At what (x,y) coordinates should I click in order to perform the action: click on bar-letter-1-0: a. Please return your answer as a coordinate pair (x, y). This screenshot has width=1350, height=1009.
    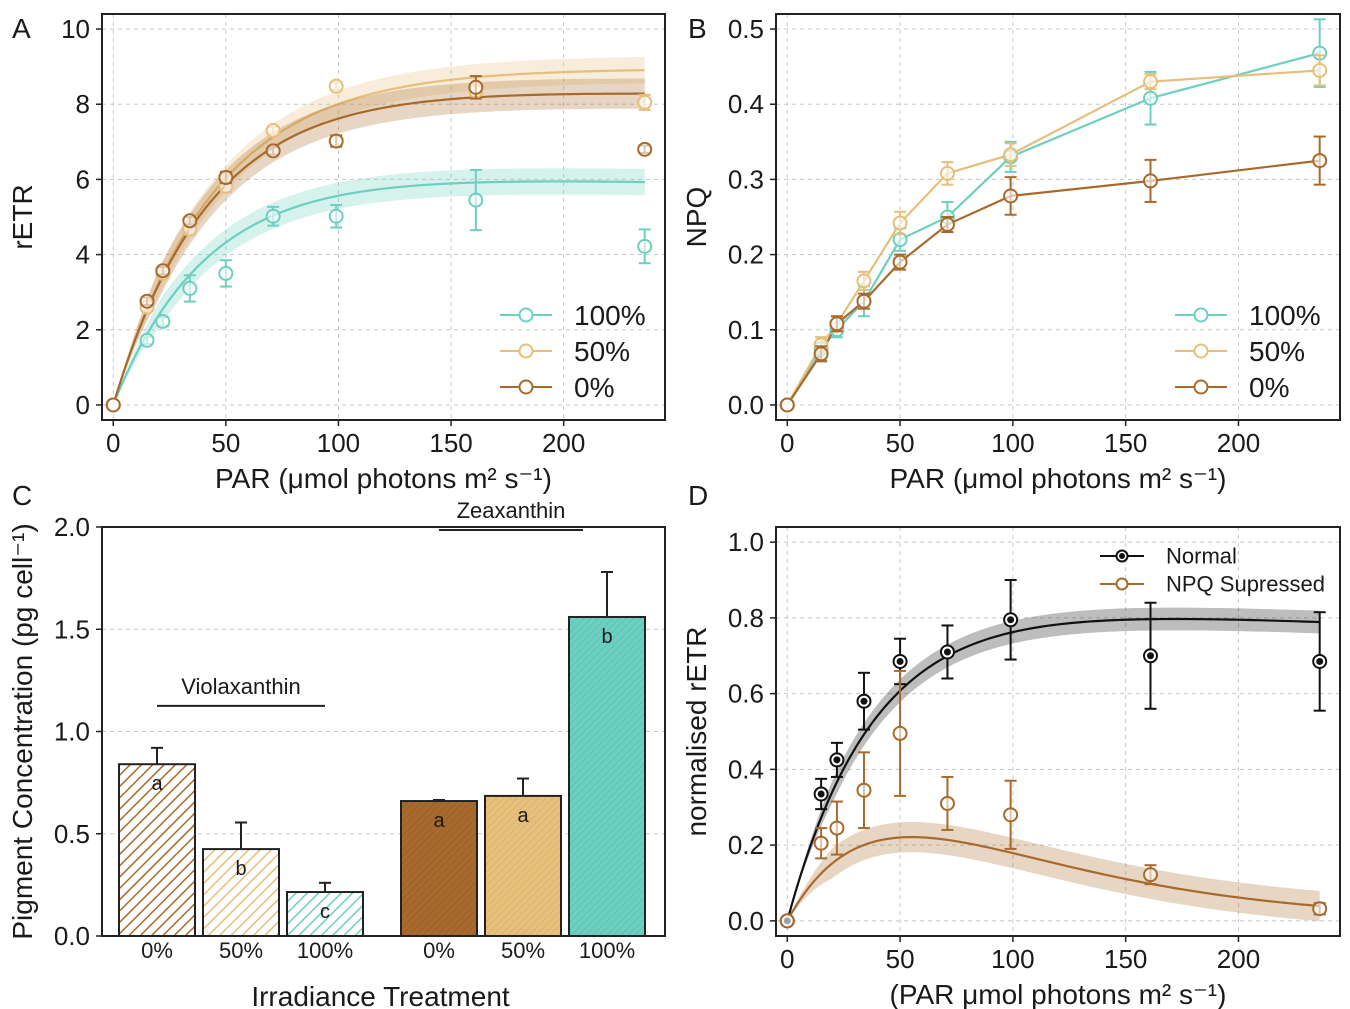
    Looking at the image, I should click on (439, 821).